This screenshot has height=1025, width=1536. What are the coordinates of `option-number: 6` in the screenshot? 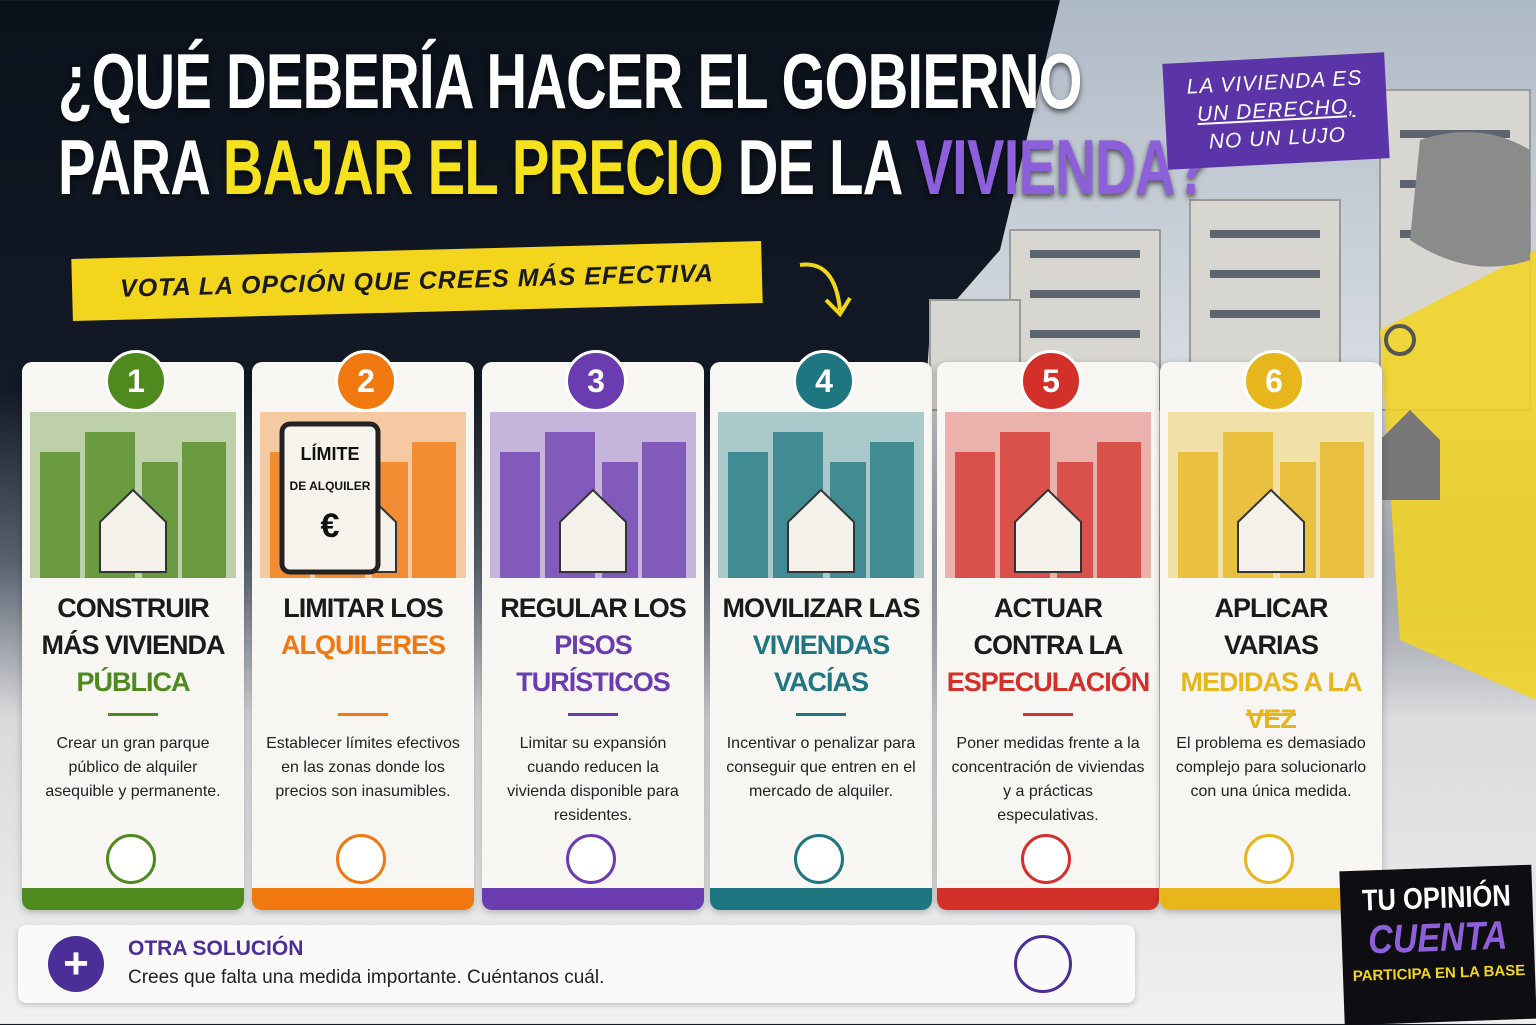 It's located at (1274, 381).